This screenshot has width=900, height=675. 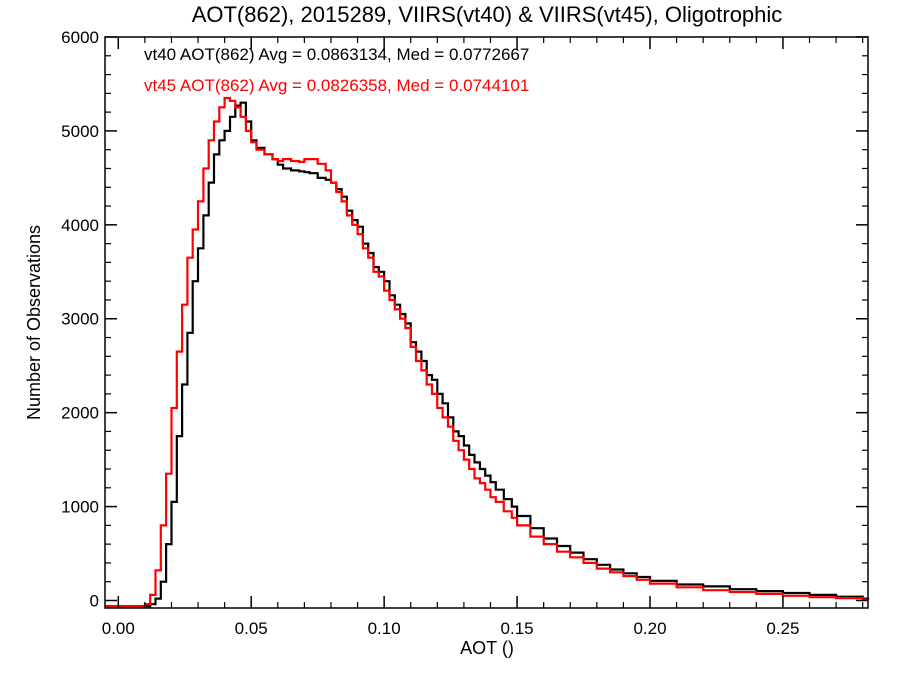 What do you see at coordinates (782, 628) in the screenshot?
I see `x-tick-label: 0.25` at bounding box center [782, 628].